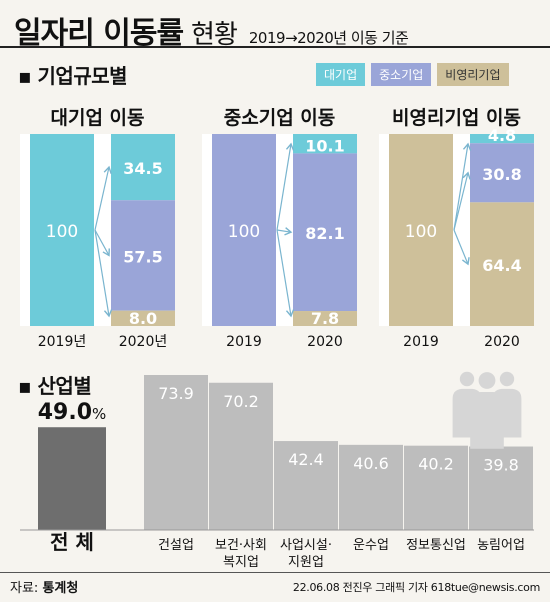 This screenshot has width=550, height=602. Describe the element at coordinates (214, 35) in the screenshot. I see `title-light: 현황` at that location.